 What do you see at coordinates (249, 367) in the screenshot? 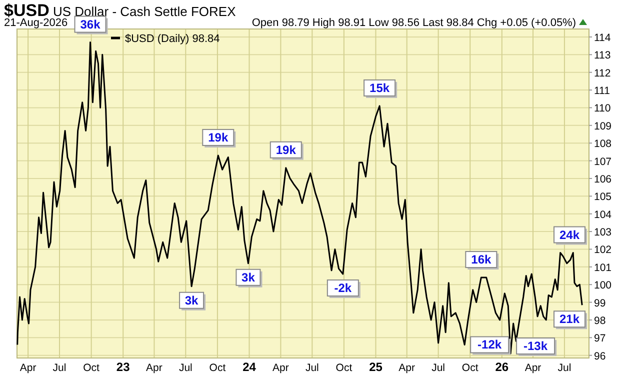
I see `x-tick-label: 24` at bounding box center [249, 367].